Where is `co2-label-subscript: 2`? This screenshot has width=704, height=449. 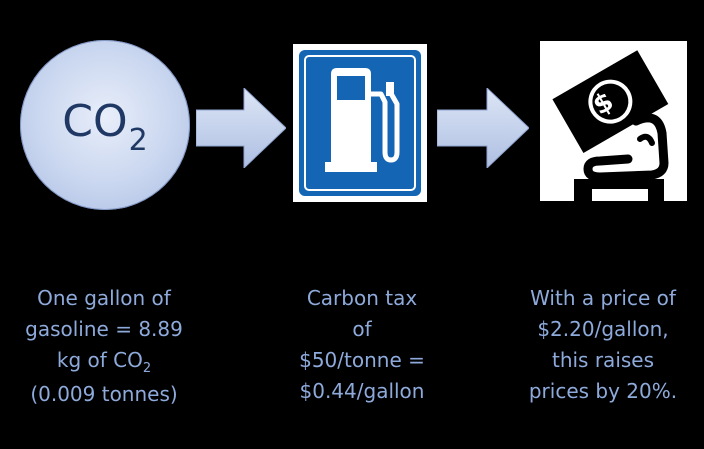
co2-label-subscript: 2 is located at coordinates (138, 140).